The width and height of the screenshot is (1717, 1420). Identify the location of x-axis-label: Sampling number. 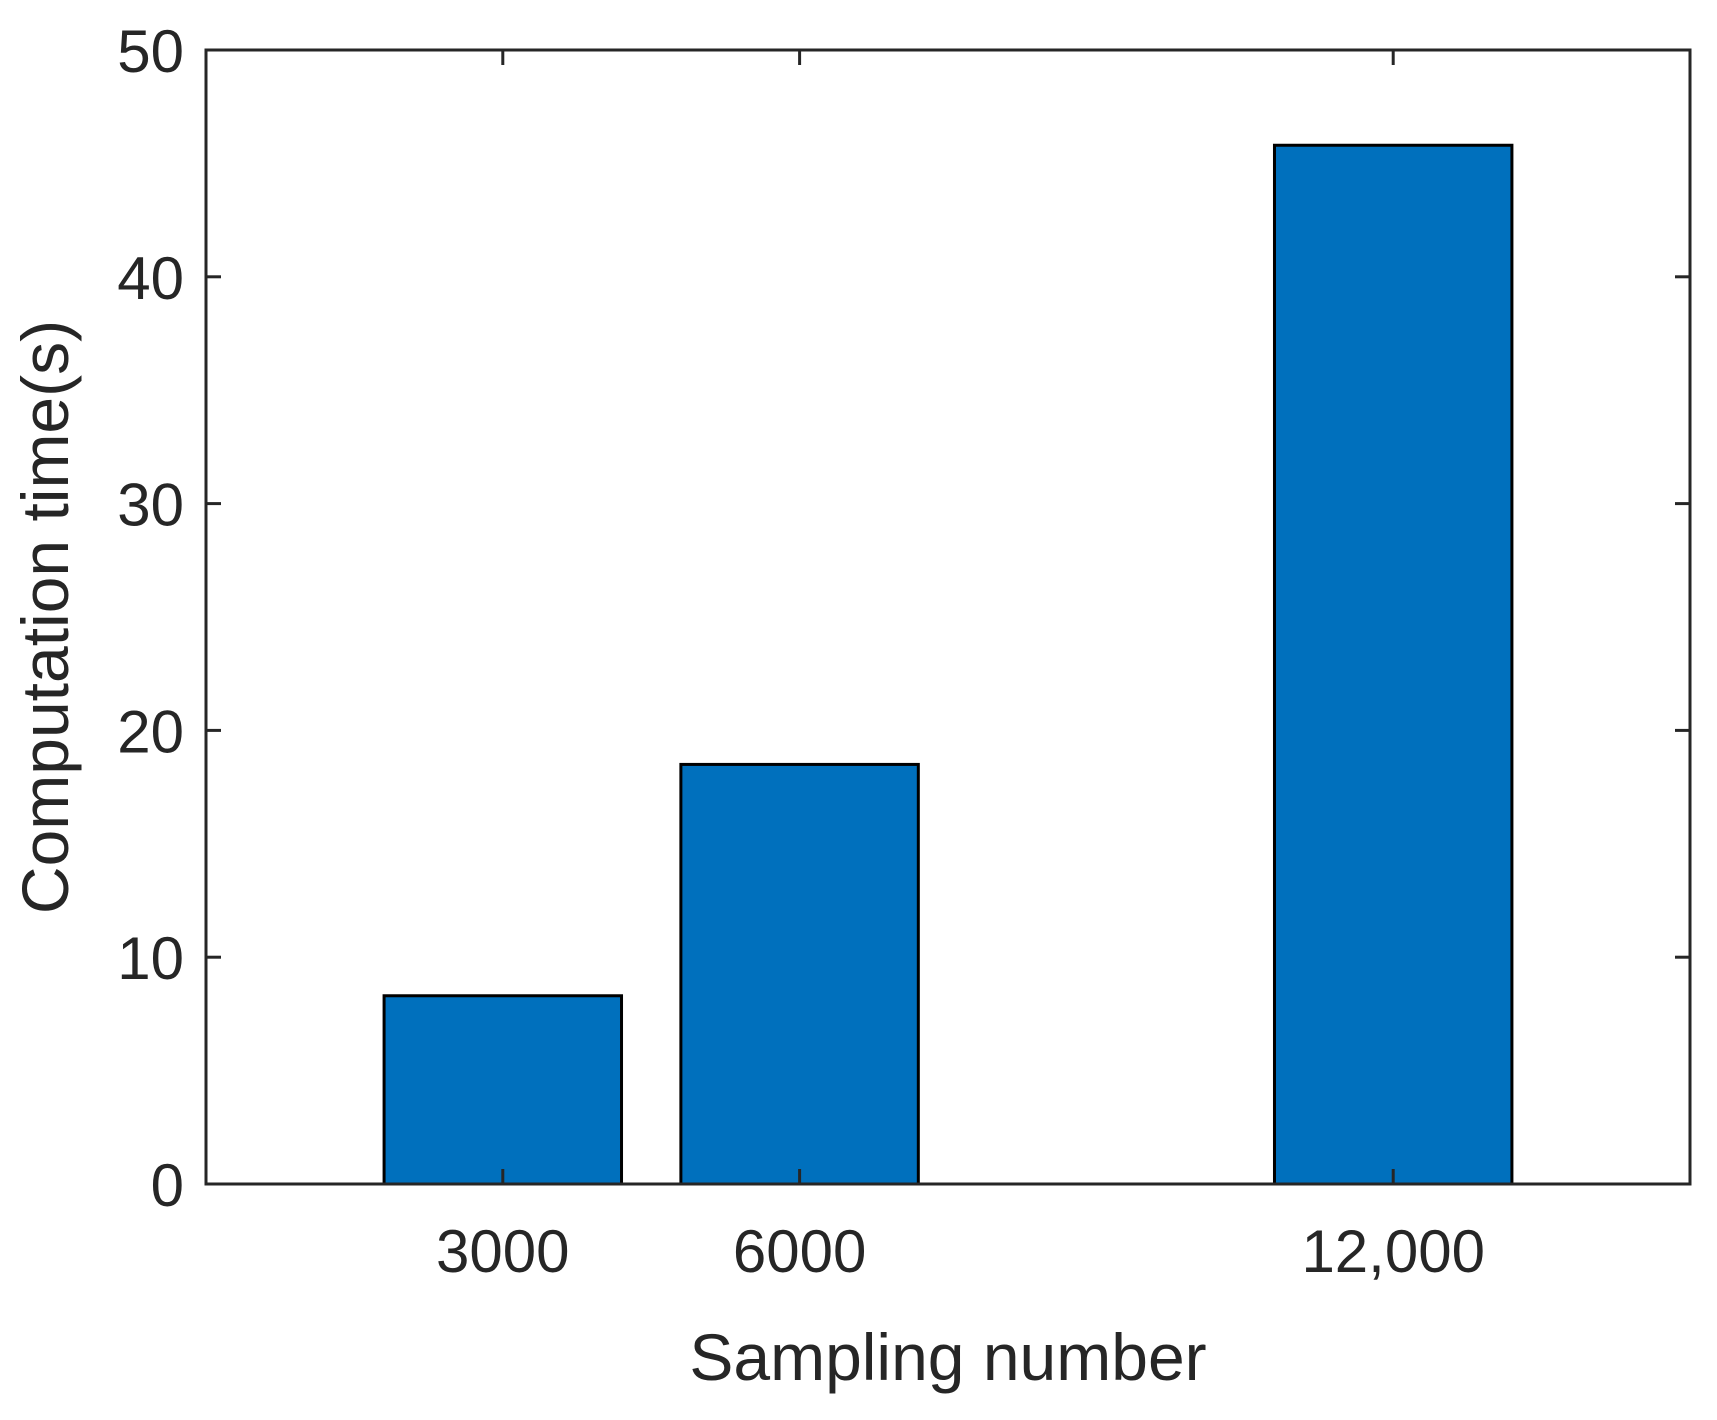
(947, 1357).